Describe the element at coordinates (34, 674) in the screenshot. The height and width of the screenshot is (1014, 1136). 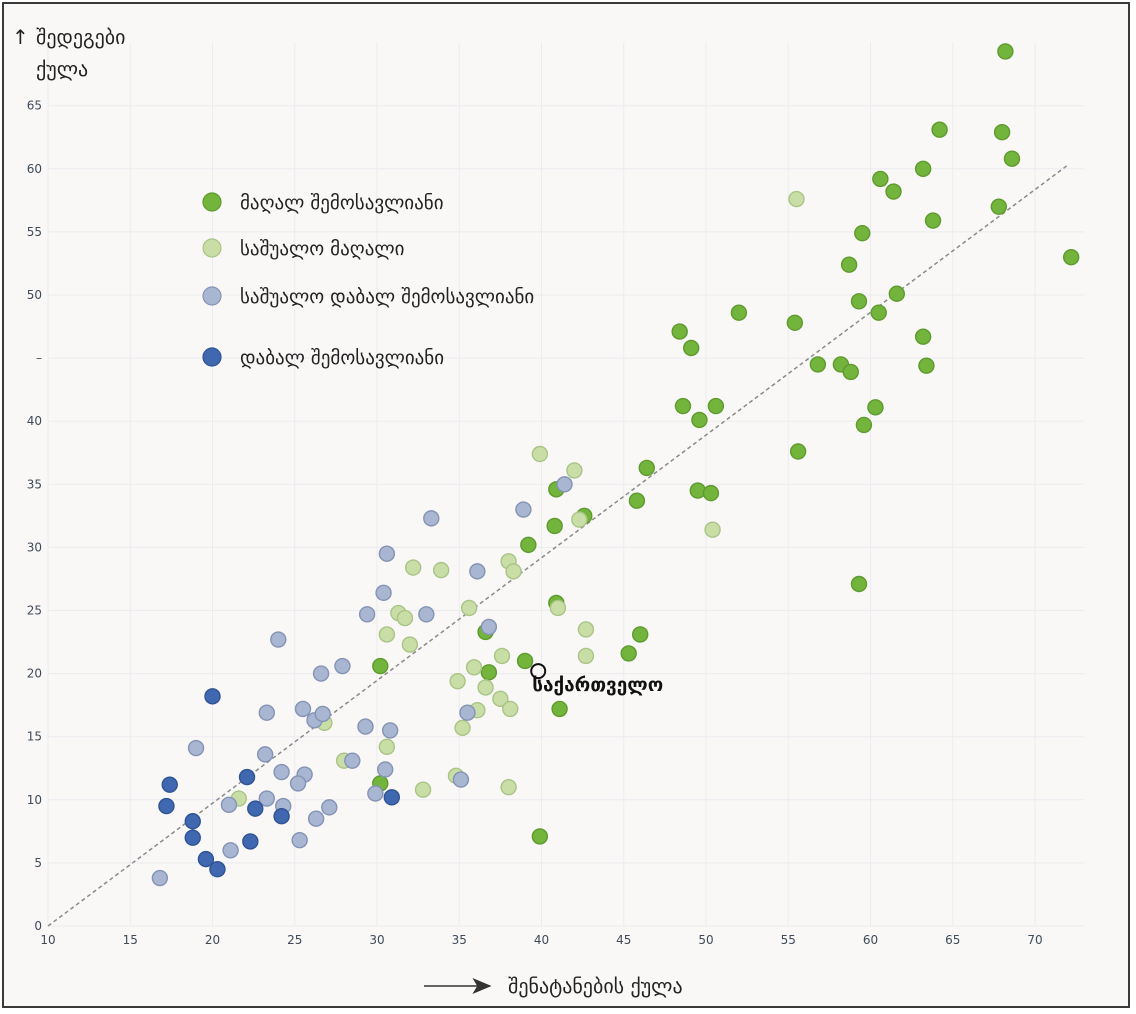
I see `y-tick-label: 20` at that location.